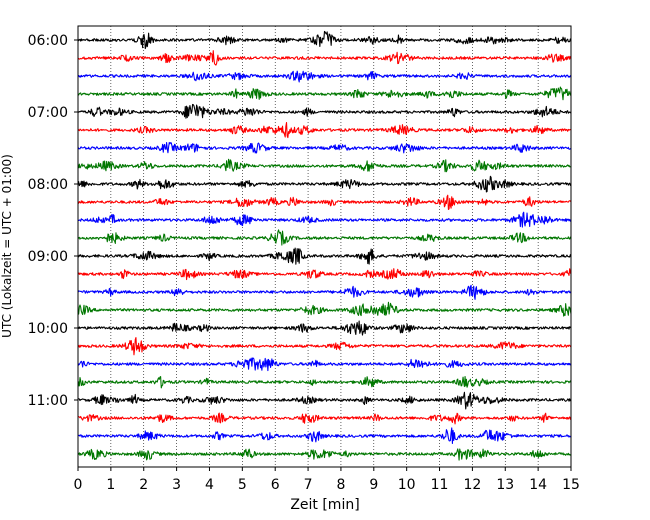 This screenshot has height=520, width=650. What do you see at coordinates (308, 485) in the screenshot?
I see `x-tick-label: 7` at bounding box center [308, 485].